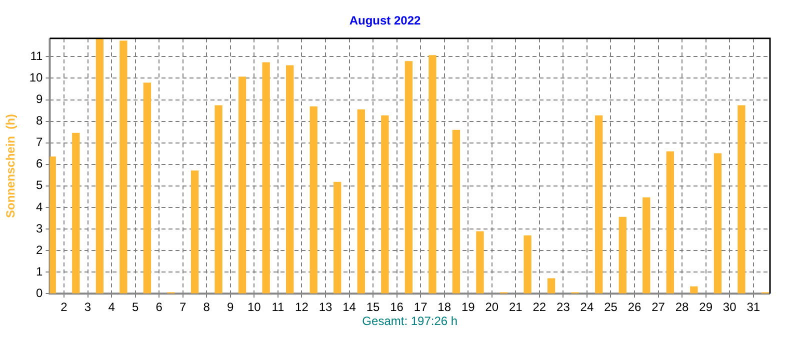  I want to click on x-tick-label: 23, so click(563, 307).